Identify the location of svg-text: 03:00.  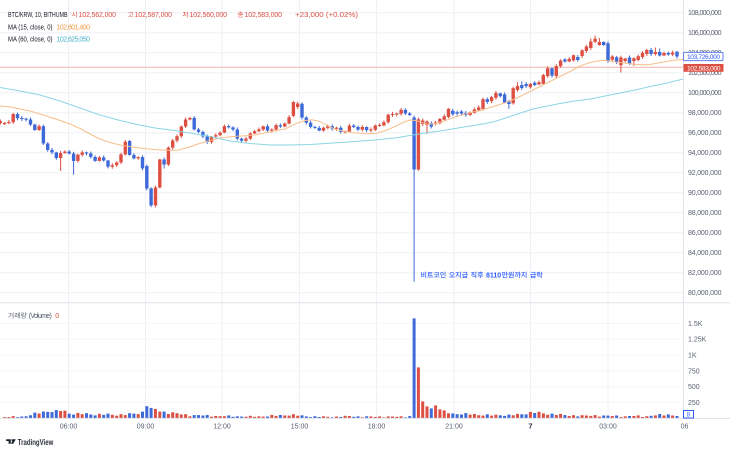
(608, 427).